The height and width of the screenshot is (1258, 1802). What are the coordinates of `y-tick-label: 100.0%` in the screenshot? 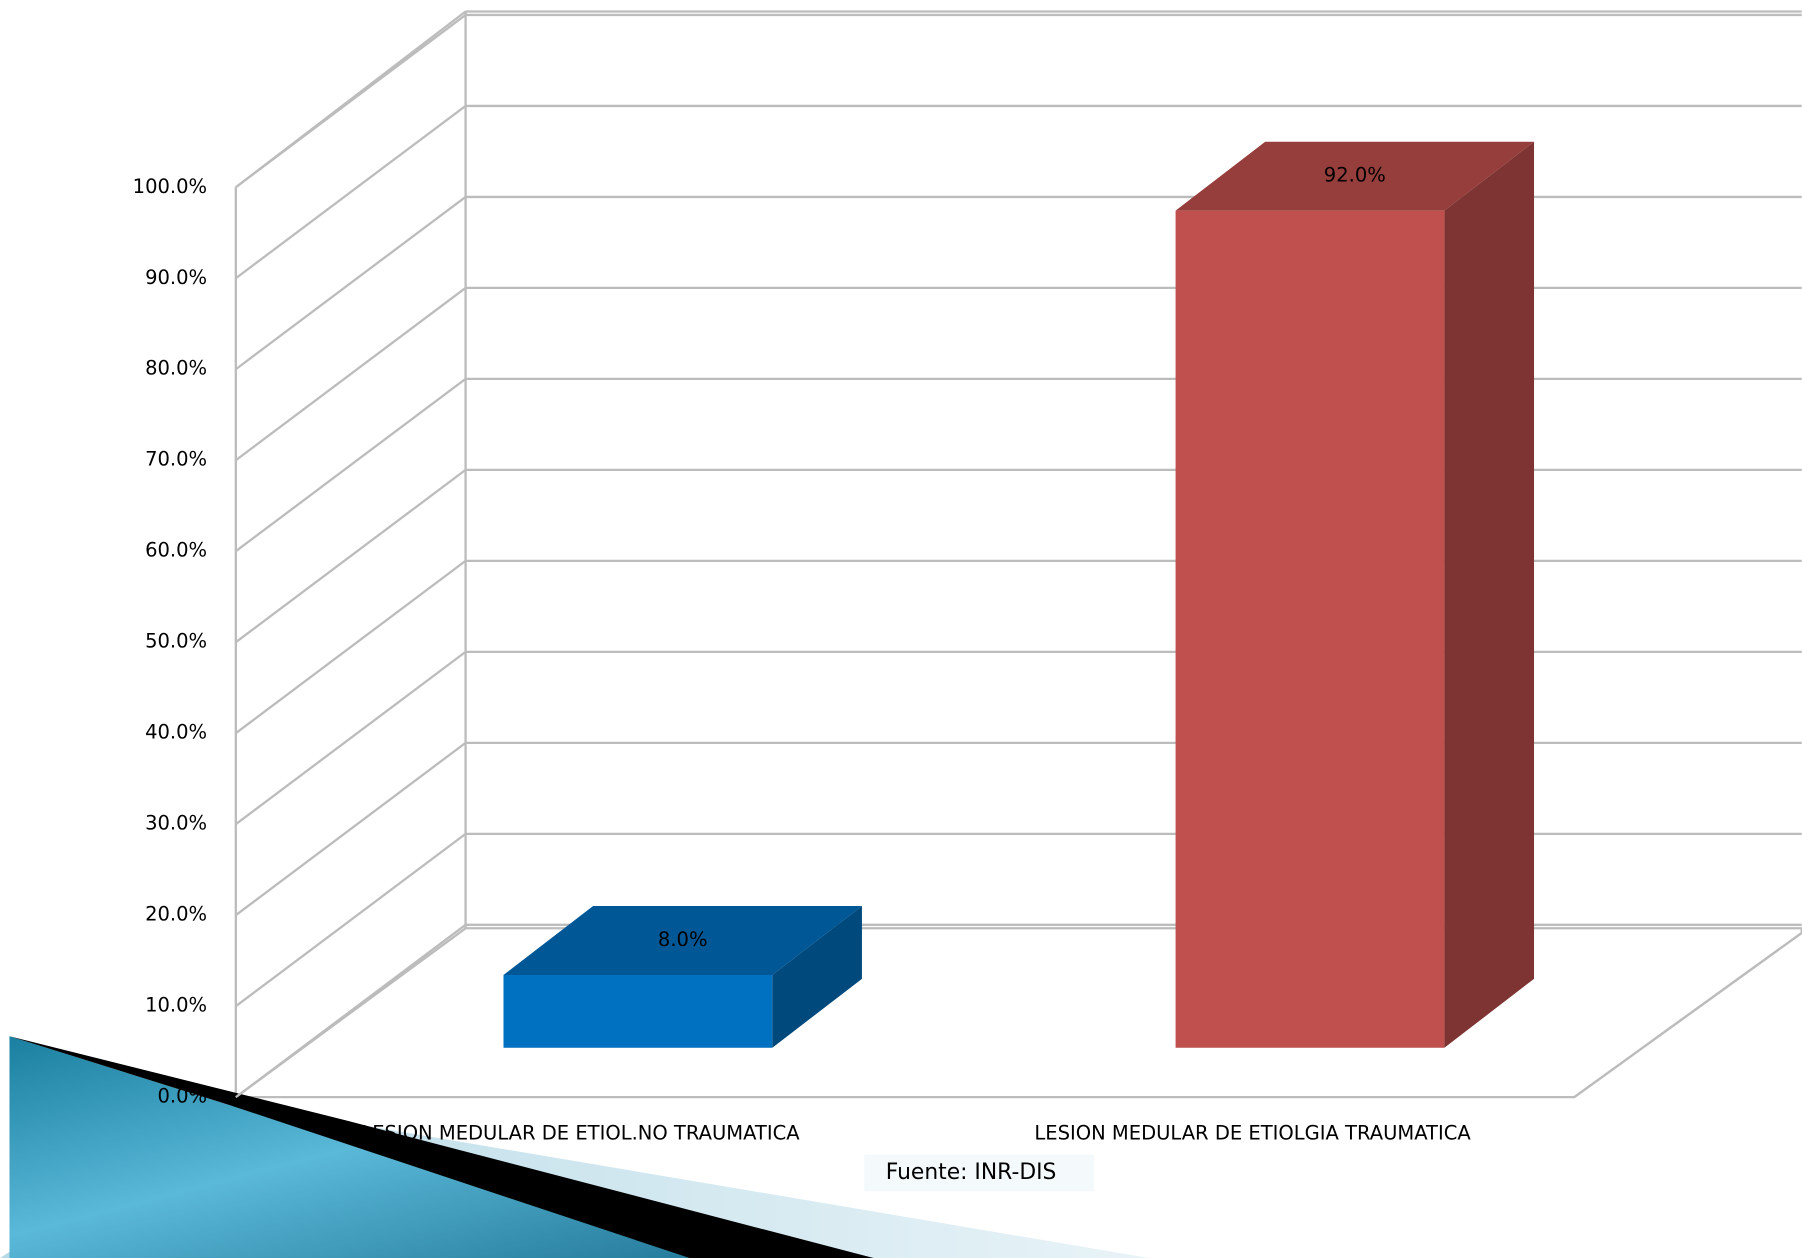 It's located at (170, 186).